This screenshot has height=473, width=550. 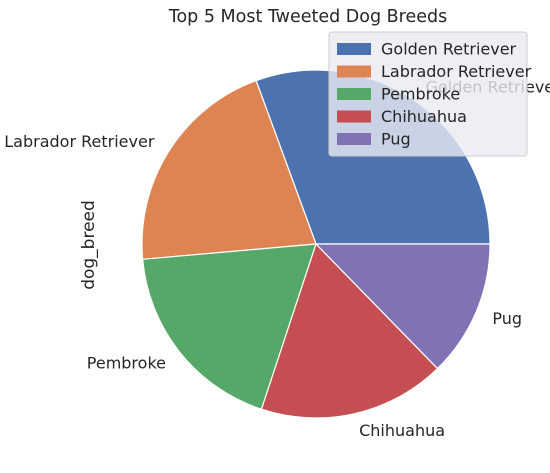 I want to click on legend-label-pug: Pug, so click(x=396, y=139).